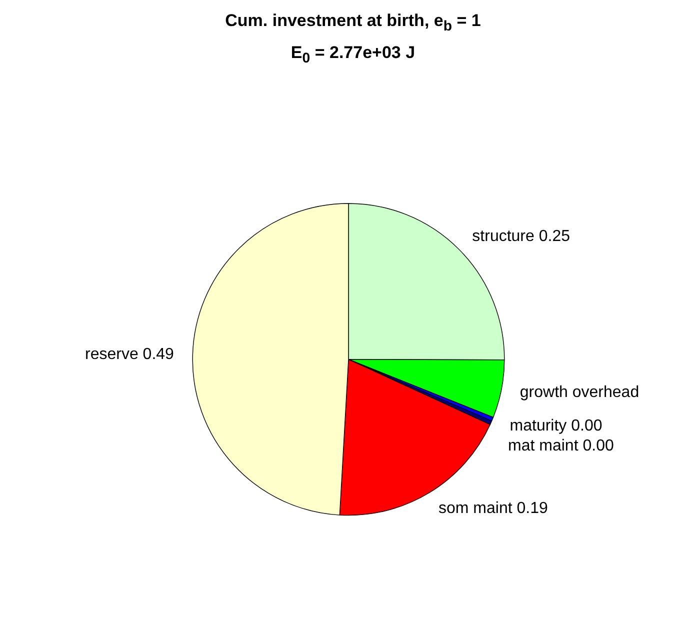 This screenshot has width=696, height=618. What do you see at coordinates (580, 393) in the screenshot?
I see `slice-label: growth overhead` at bounding box center [580, 393].